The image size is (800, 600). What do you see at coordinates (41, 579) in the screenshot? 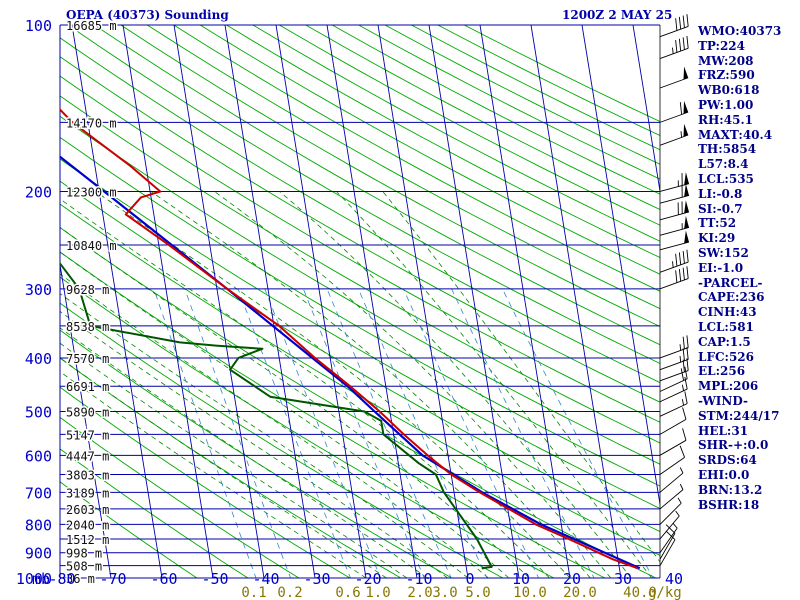
I see `pressure-unit-label: mb` at bounding box center [41, 579].